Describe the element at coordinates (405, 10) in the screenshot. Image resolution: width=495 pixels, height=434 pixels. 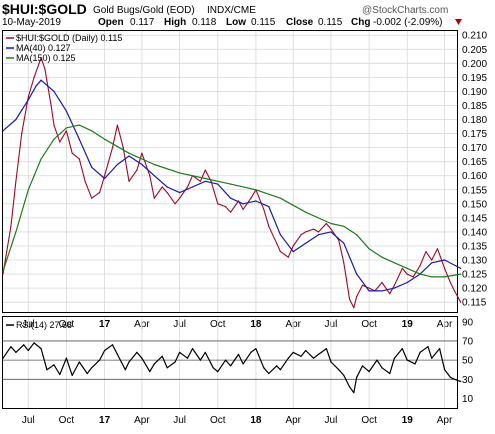
I see `watermark: @StockCharts.com` at that location.